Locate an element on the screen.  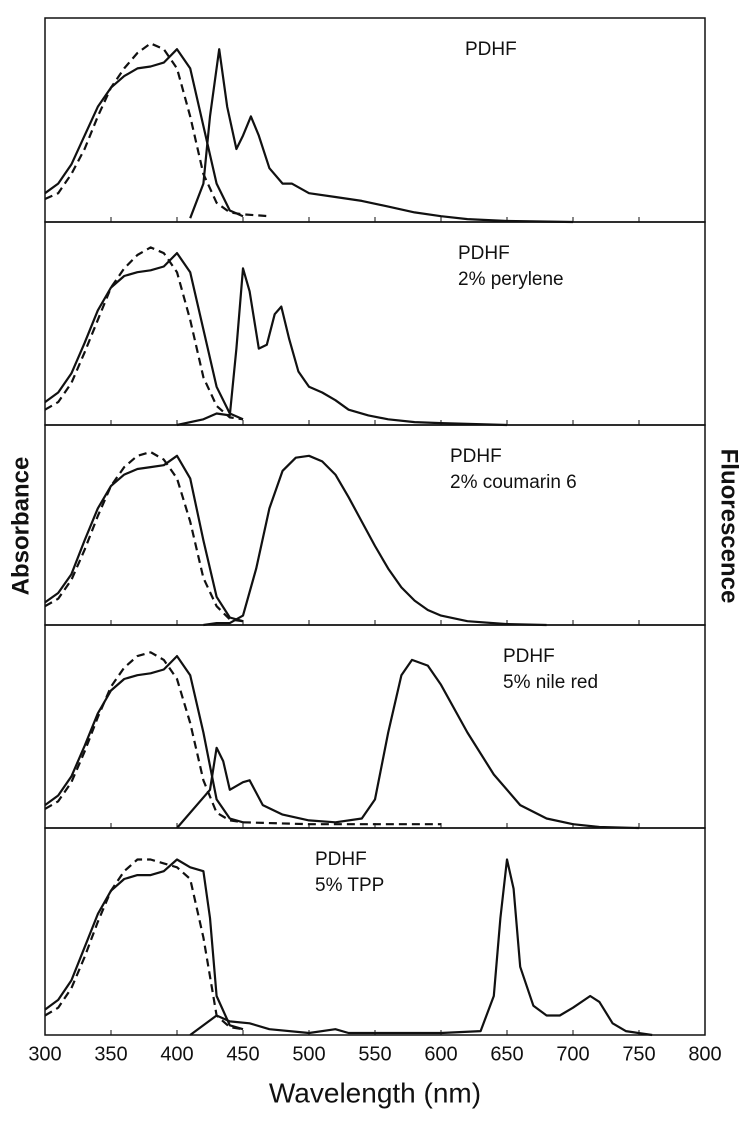
x-axis-label: Wavelength (nm) is located at coordinates (375, 1092).